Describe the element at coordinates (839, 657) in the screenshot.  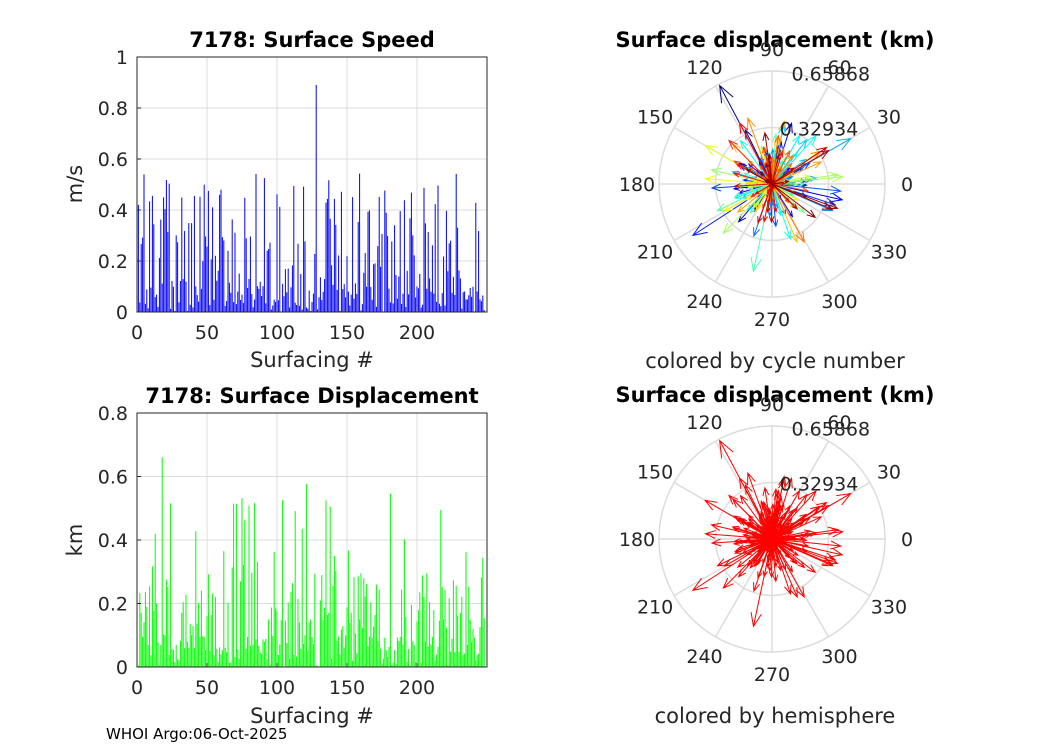
I see `angle-label: 300` at that location.